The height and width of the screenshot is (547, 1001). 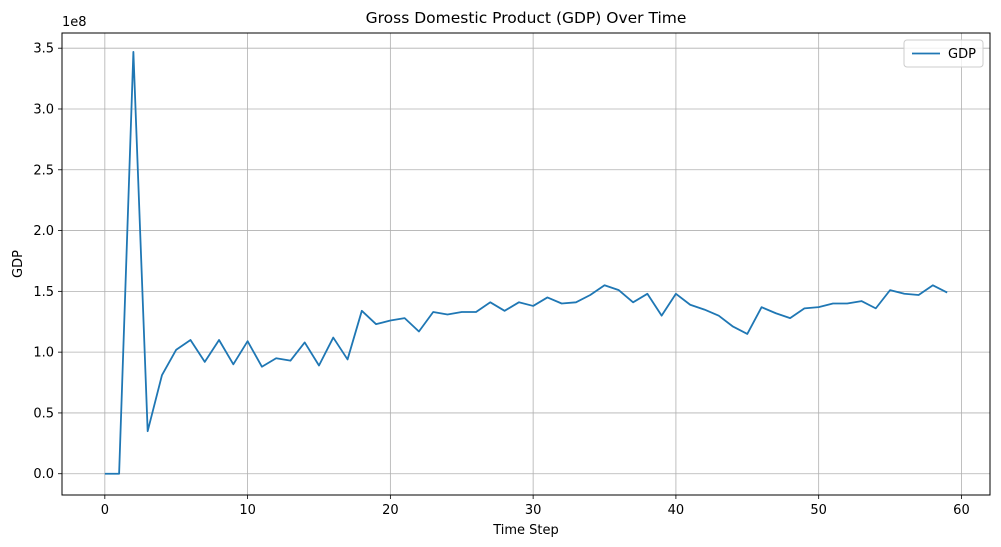 I want to click on legend: GDP, so click(x=943, y=53).